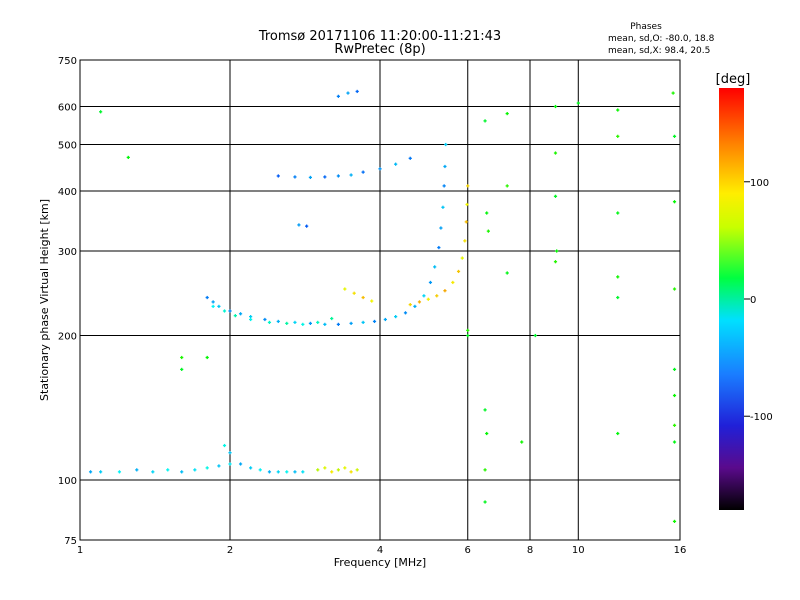 The height and width of the screenshot is (600, 800). Describe the element at coordinates (659, 51) in the screenshot. I see `stats-x-line: mean, sd,X: 98.4, 20.5` at that location.